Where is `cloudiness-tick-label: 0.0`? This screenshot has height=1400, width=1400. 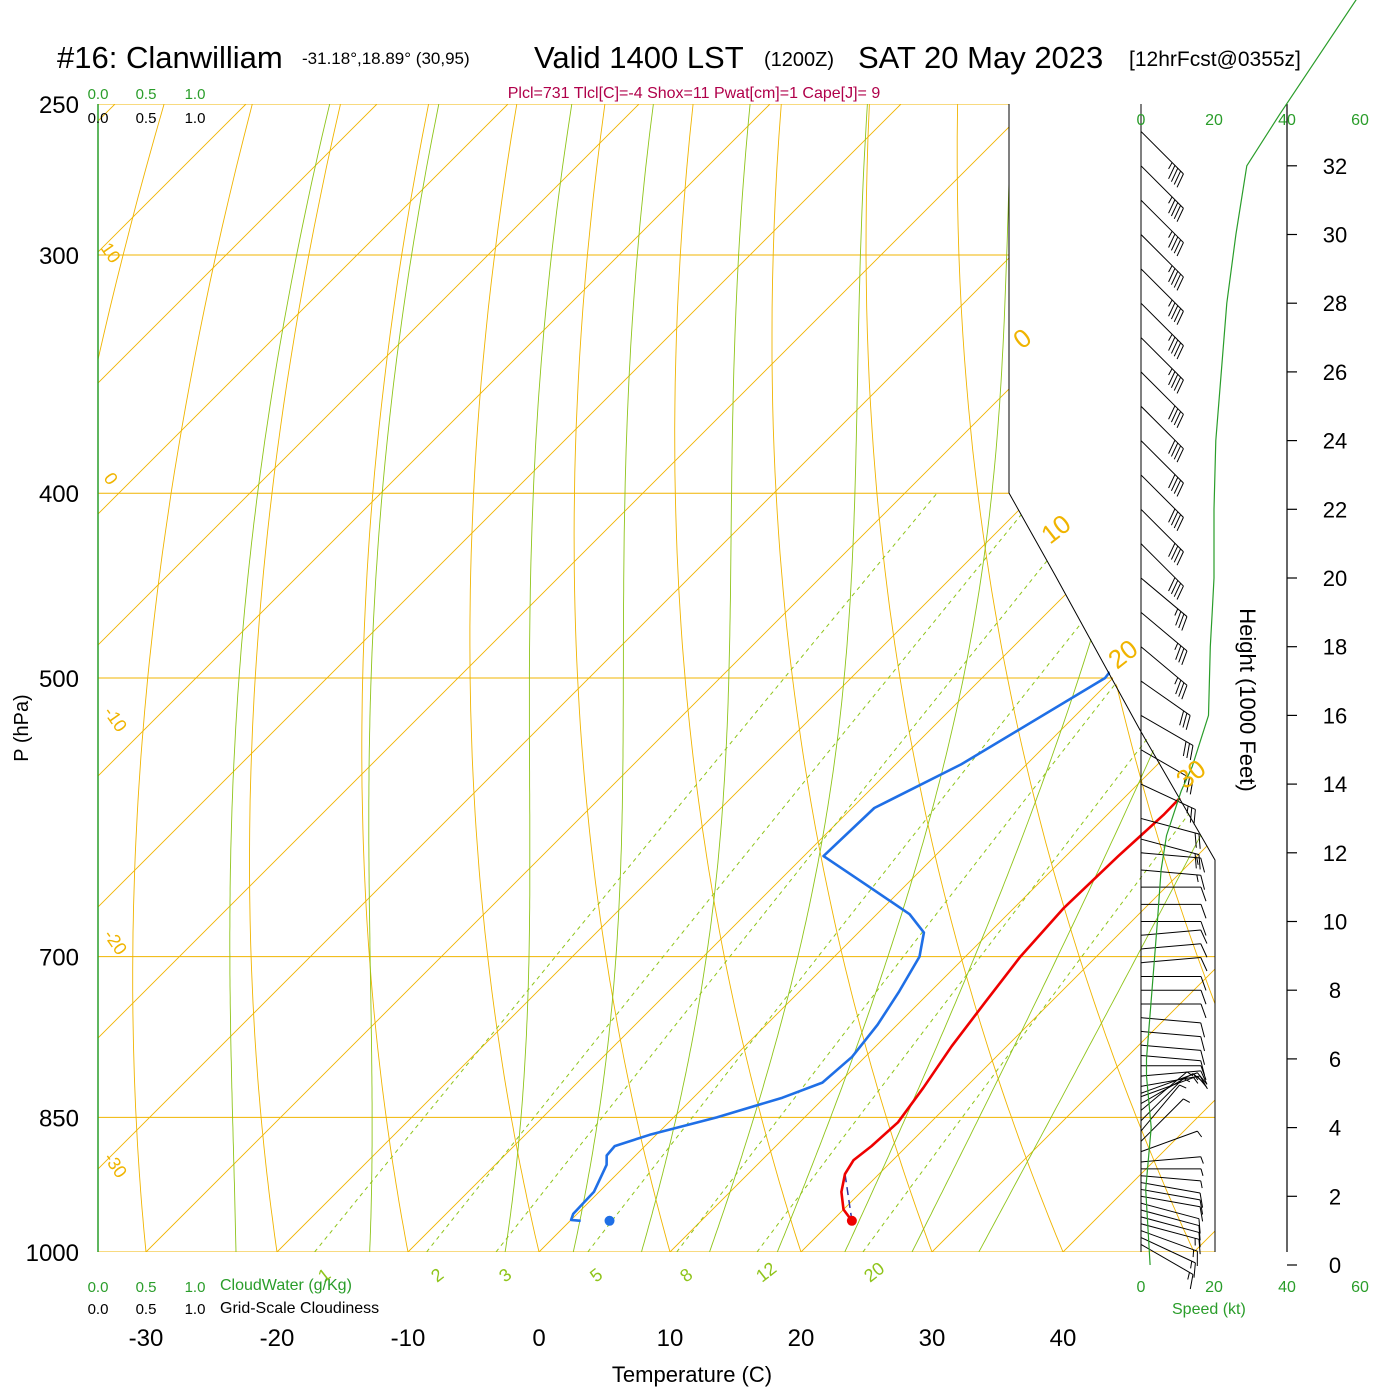 cloudiness-tick-label: 0.0 is located at coordinates (98, 1309).